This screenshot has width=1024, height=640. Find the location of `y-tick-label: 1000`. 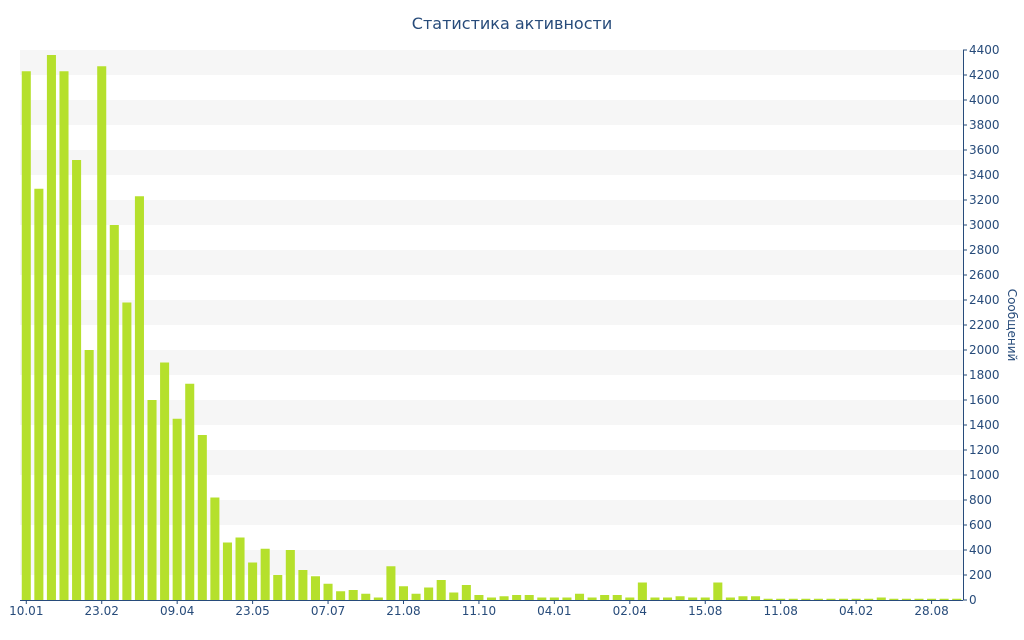

y-tick-label: 1000 is located at coordinates (984, 475).